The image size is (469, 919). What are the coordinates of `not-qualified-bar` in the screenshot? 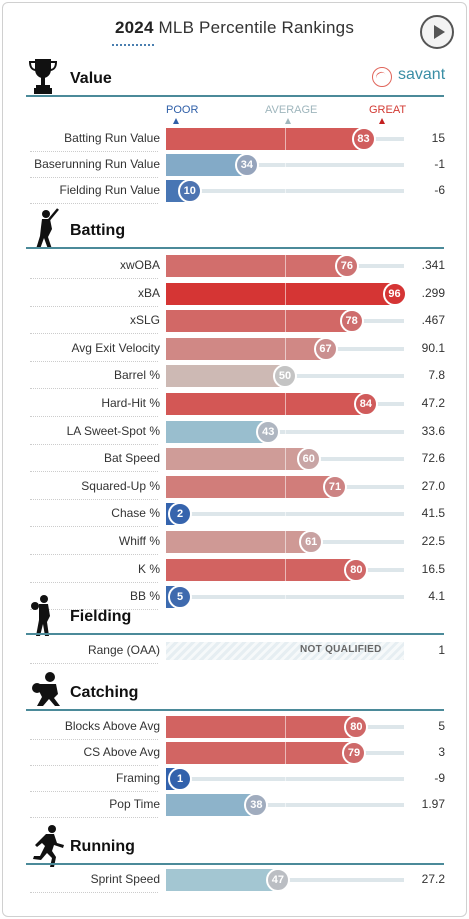 It's located at (285, 651).